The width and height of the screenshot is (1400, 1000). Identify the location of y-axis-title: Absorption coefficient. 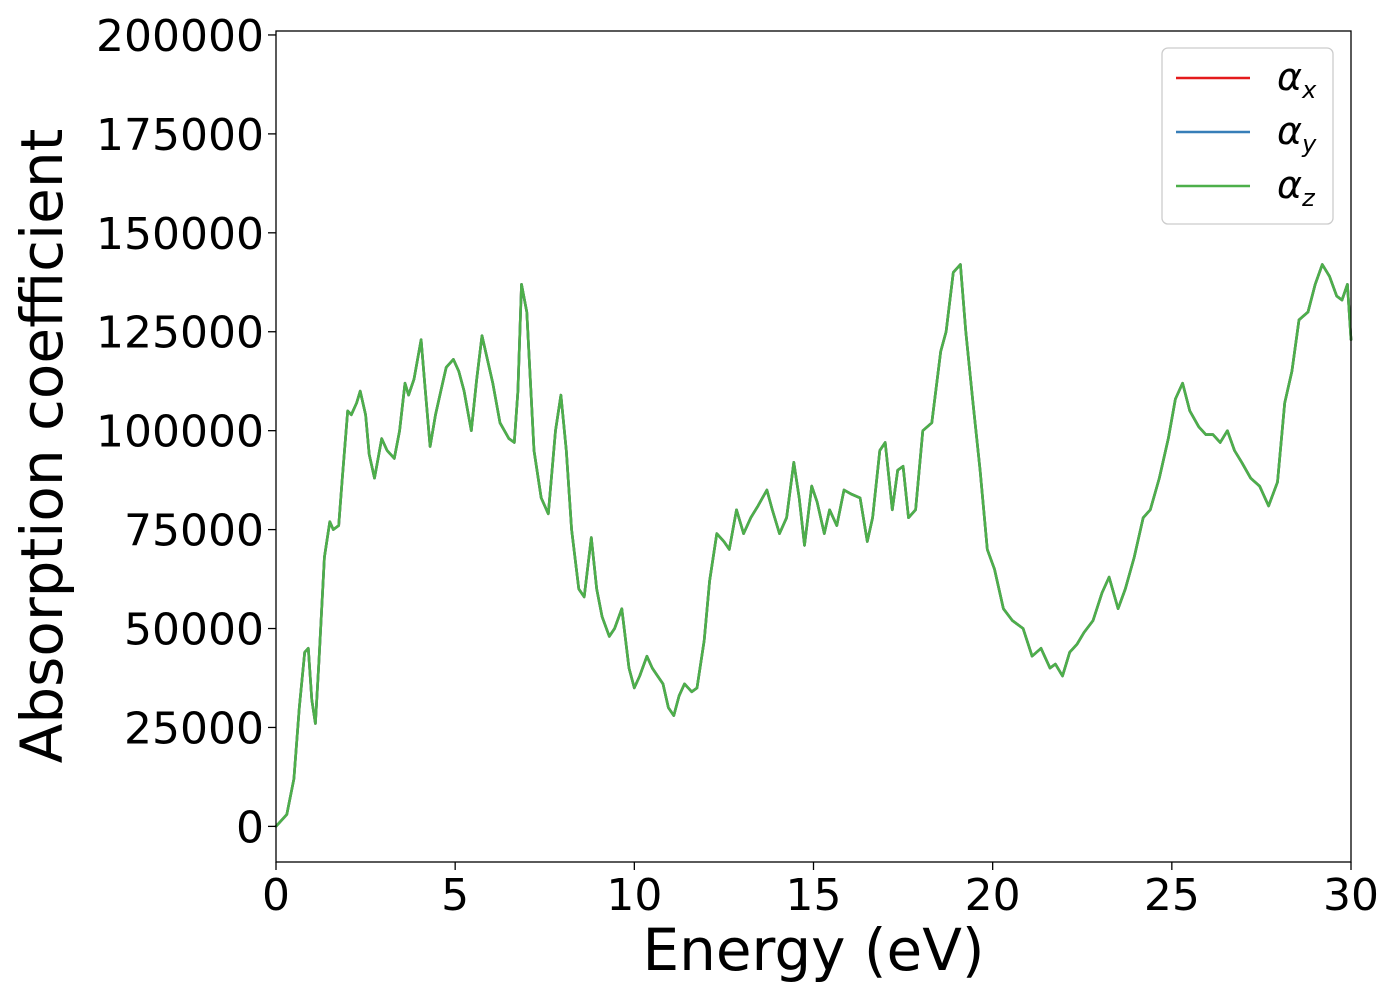
(42, 446).